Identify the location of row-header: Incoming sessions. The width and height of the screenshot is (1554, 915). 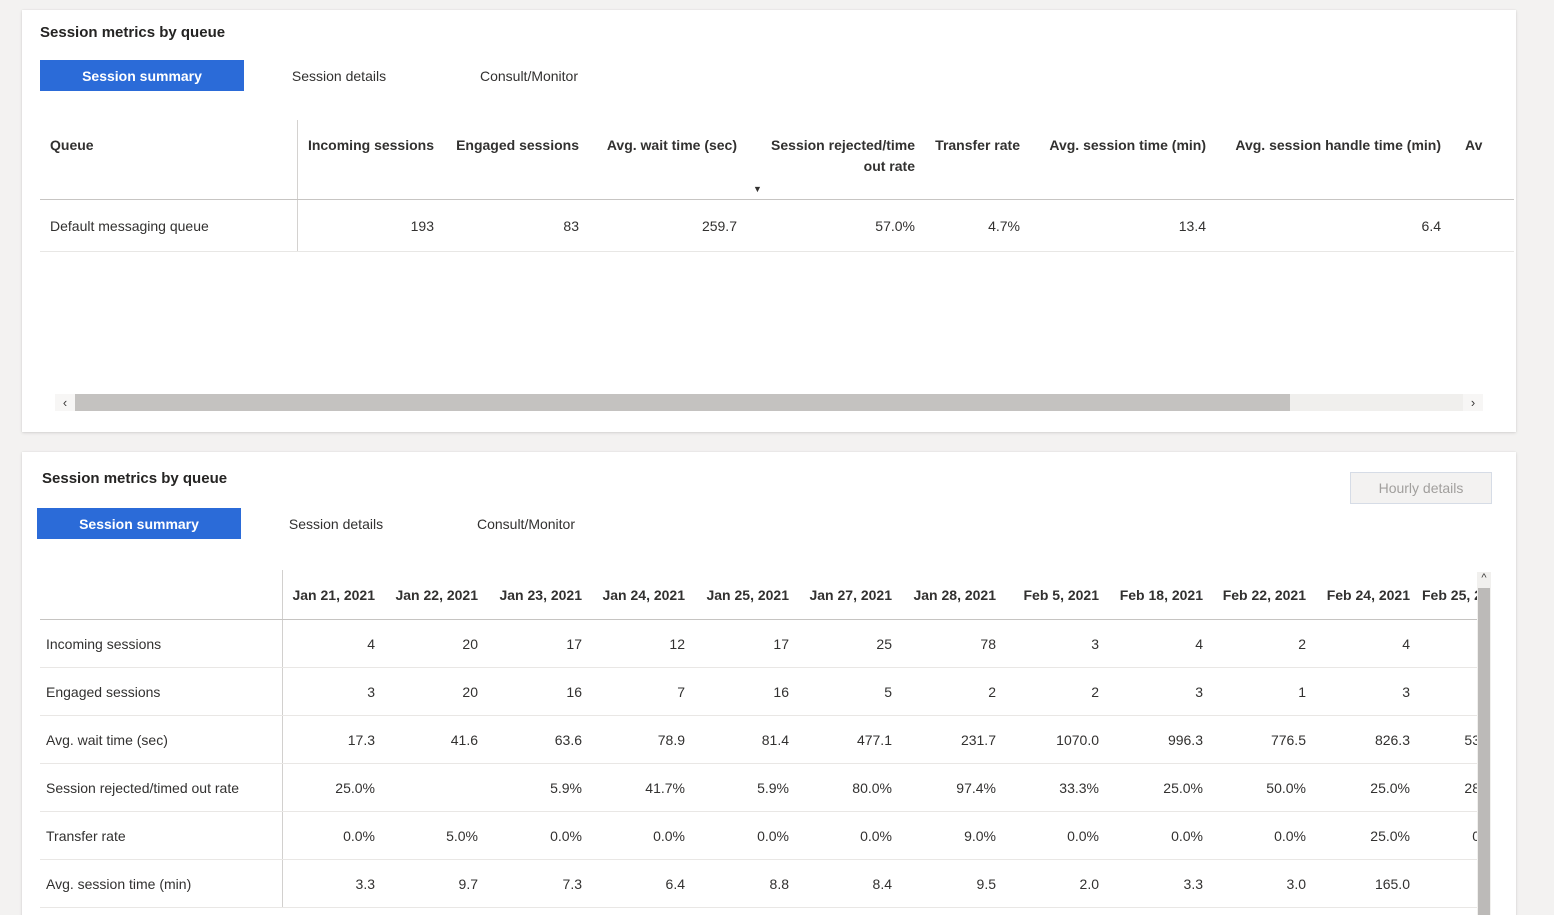
(161, 643).